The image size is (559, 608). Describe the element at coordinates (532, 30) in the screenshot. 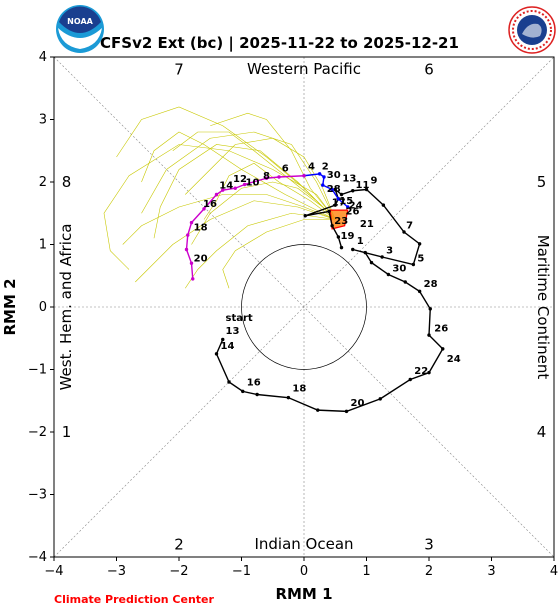

I see `nws-logo-icon` at that location.